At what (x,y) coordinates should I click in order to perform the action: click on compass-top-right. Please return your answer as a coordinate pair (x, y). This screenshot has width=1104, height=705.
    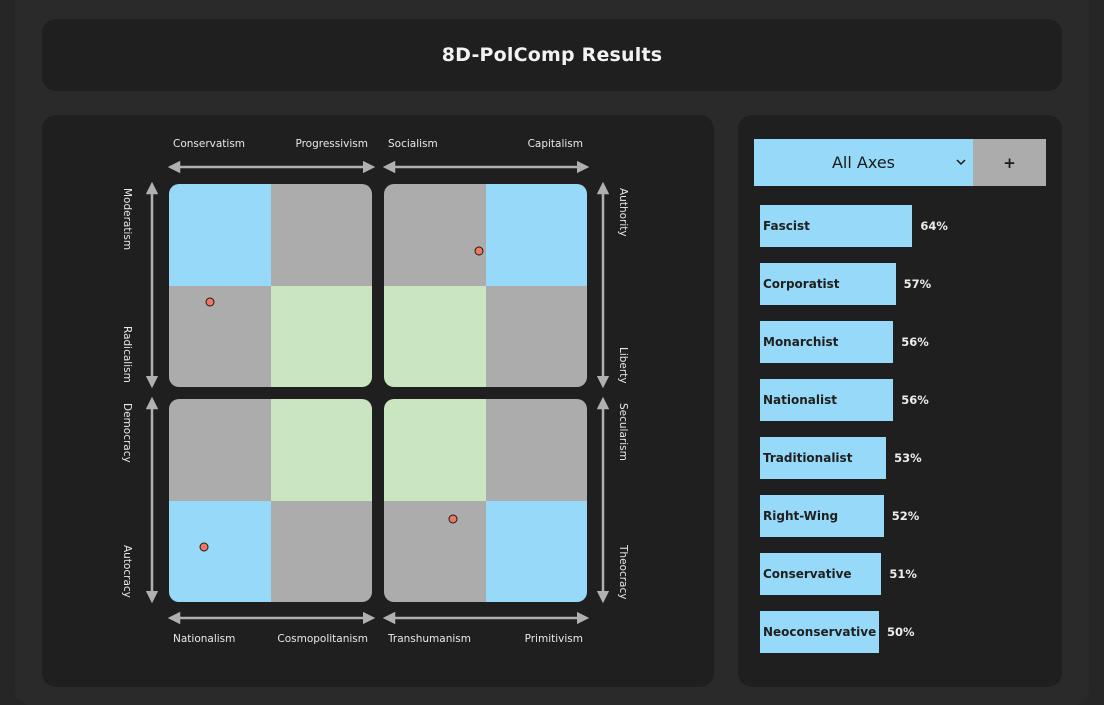
    Looking at the image, I should click on (485, 285).